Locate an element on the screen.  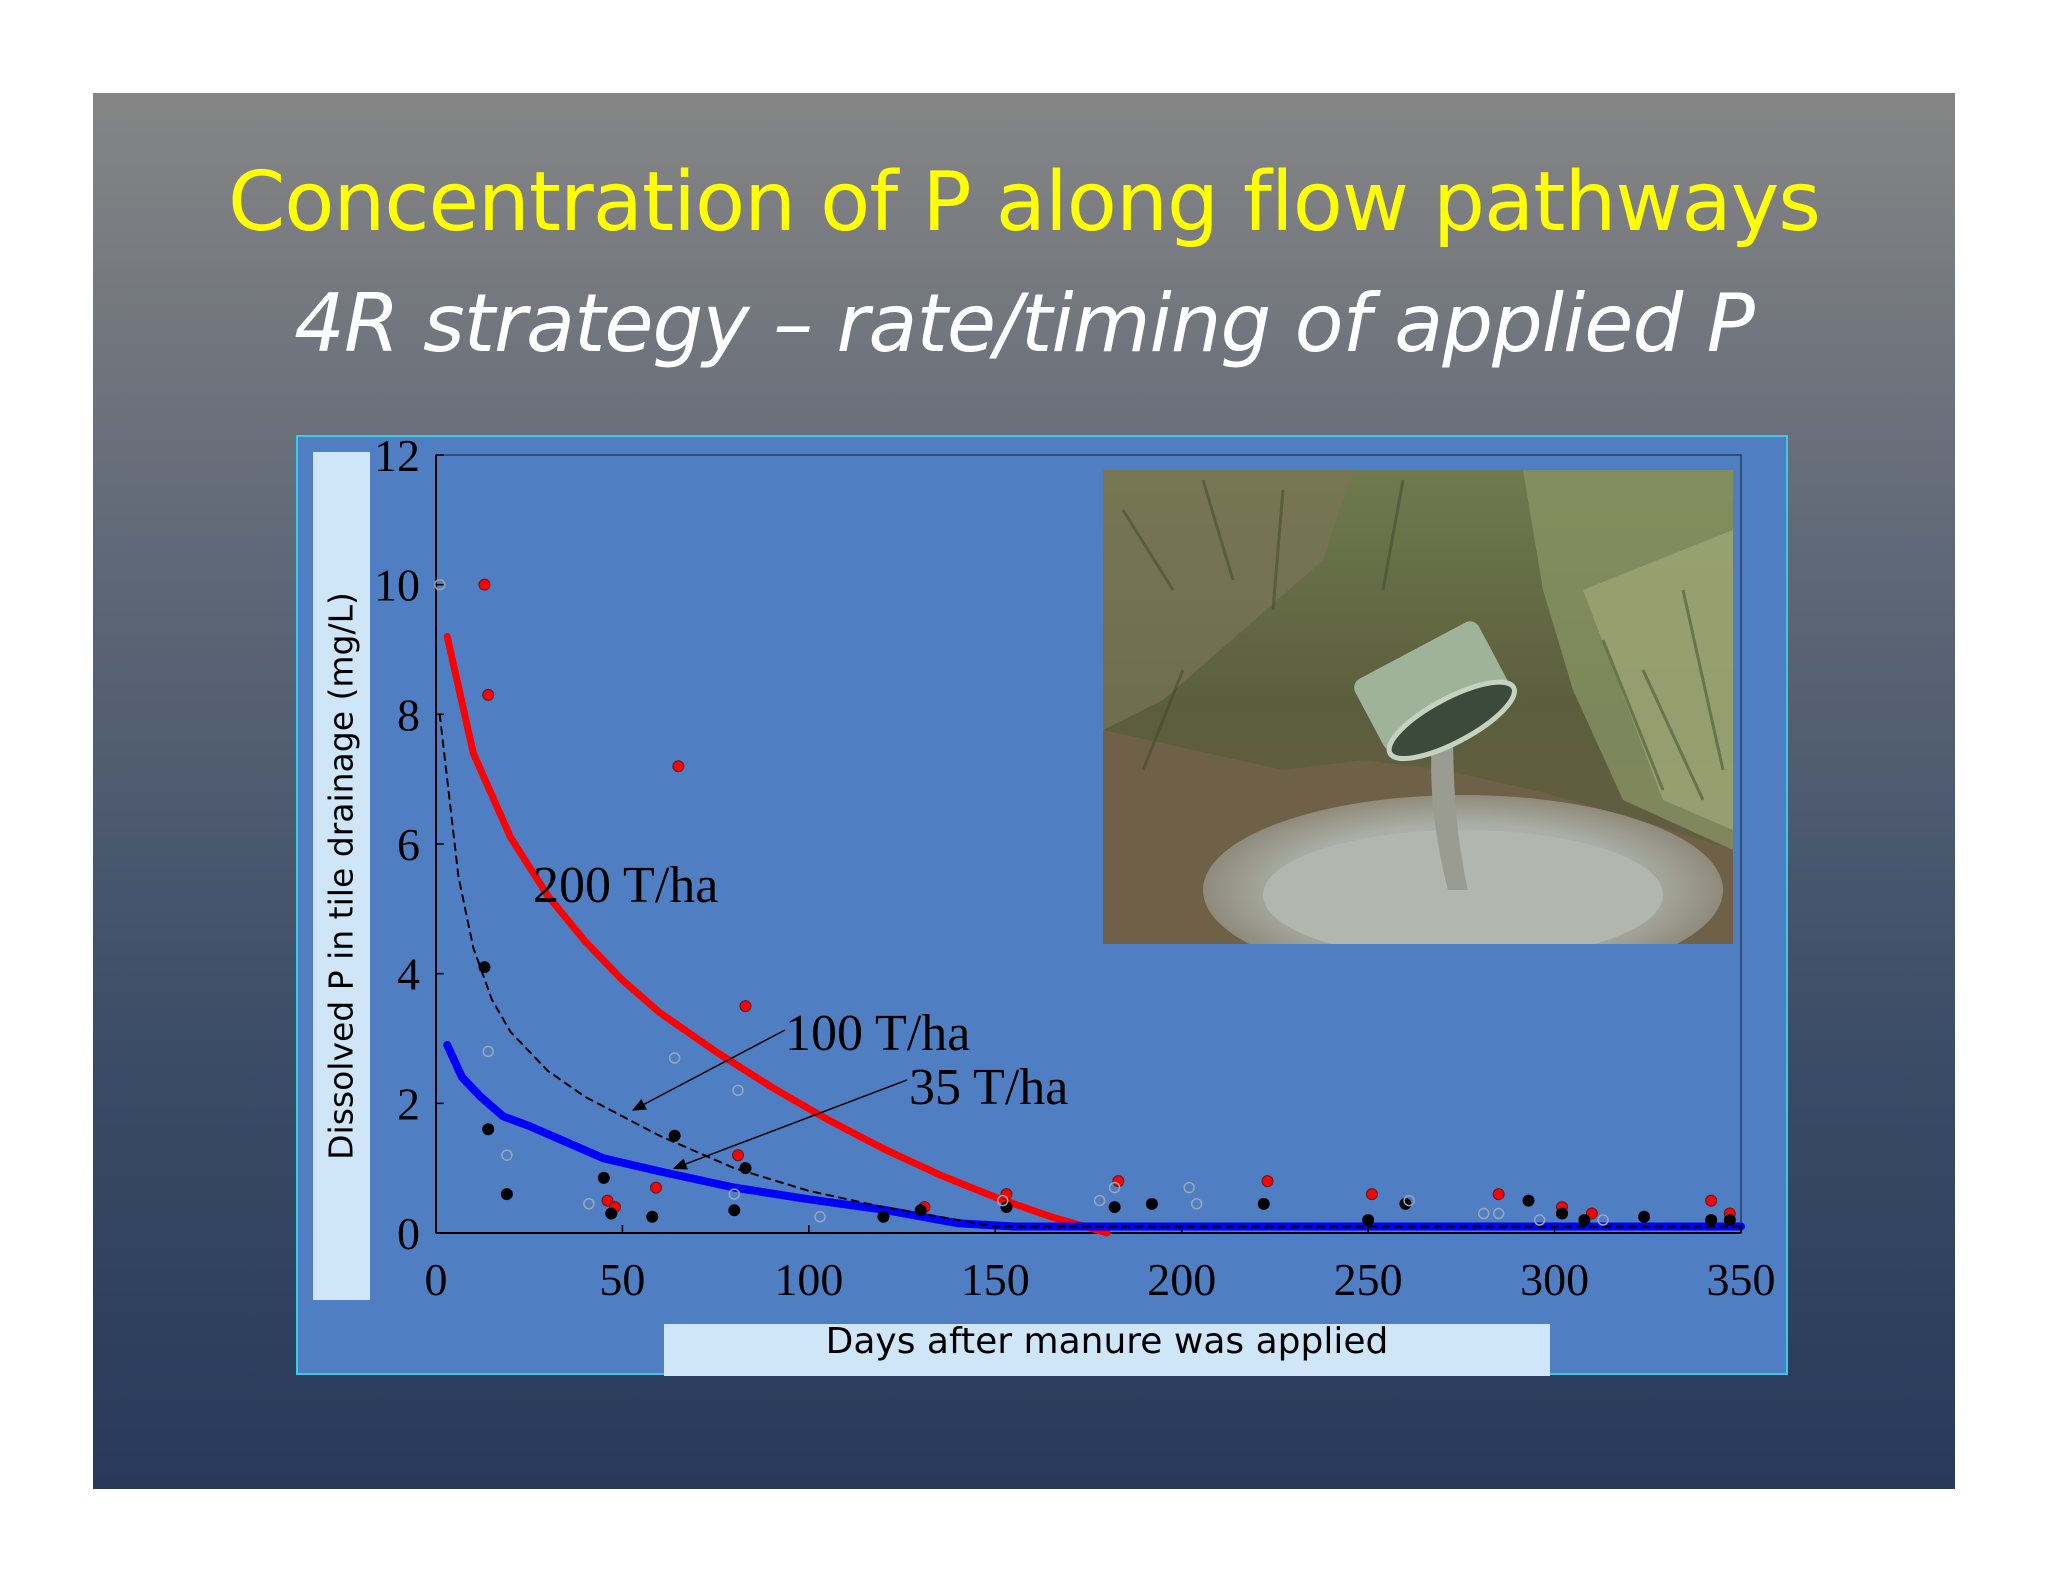
y-axis-label: Dissolved P in tile drainage (mg/L) is located at coordinates (341, 876).